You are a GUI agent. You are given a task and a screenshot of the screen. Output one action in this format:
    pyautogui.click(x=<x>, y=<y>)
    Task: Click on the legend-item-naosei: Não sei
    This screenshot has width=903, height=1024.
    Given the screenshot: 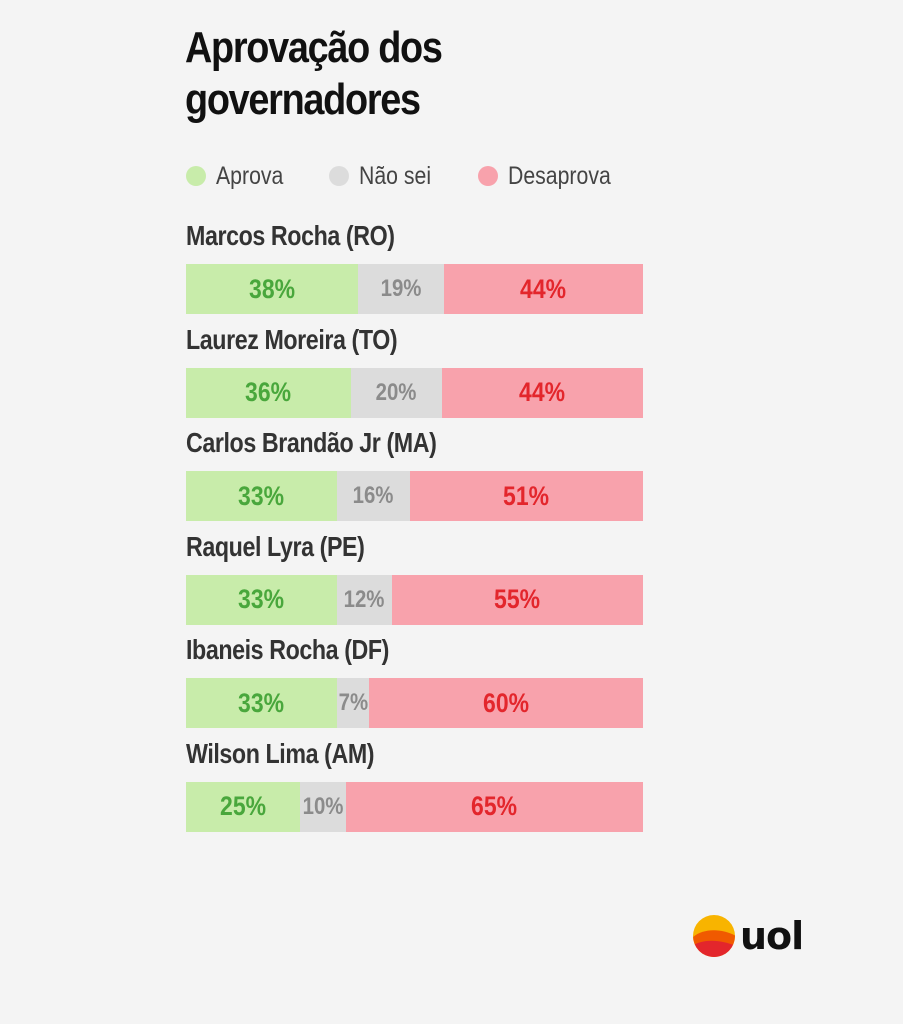 What is the action you would take?
    pyautogui.click(x=386, y=176)
    